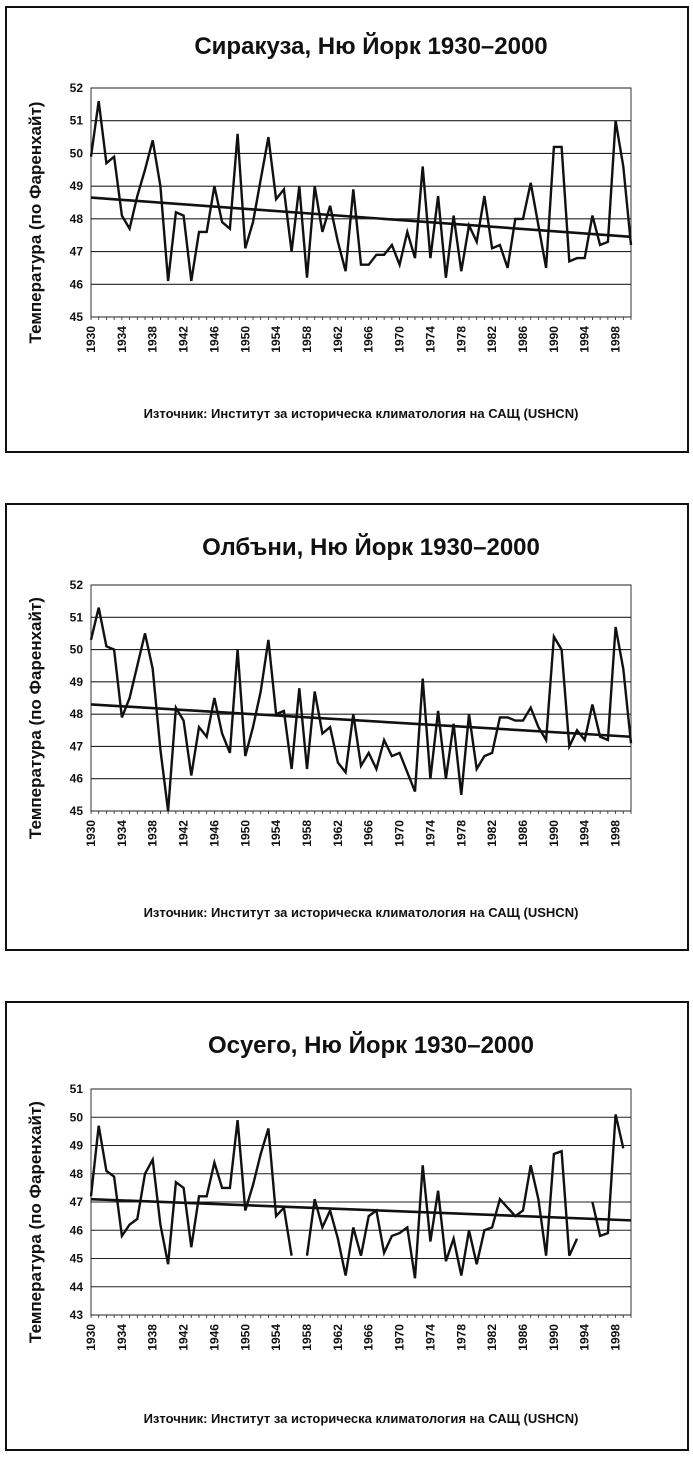  I want to click on chart-title: Сиракуза, Ню Йорк 1930–2000, so click(370, 46).